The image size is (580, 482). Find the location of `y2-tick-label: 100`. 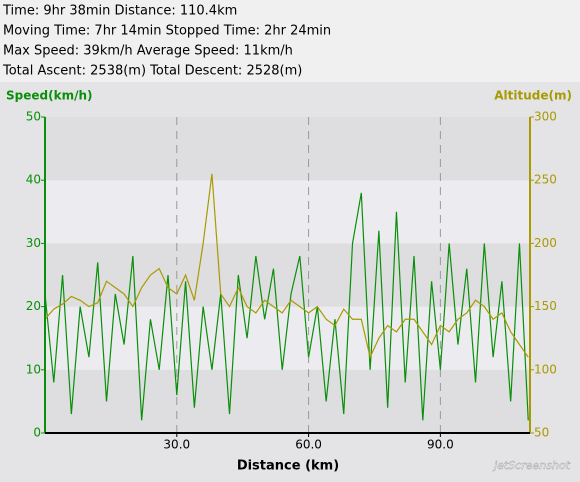

y2-tick-label: 100 is located at coordinates (545, 369).